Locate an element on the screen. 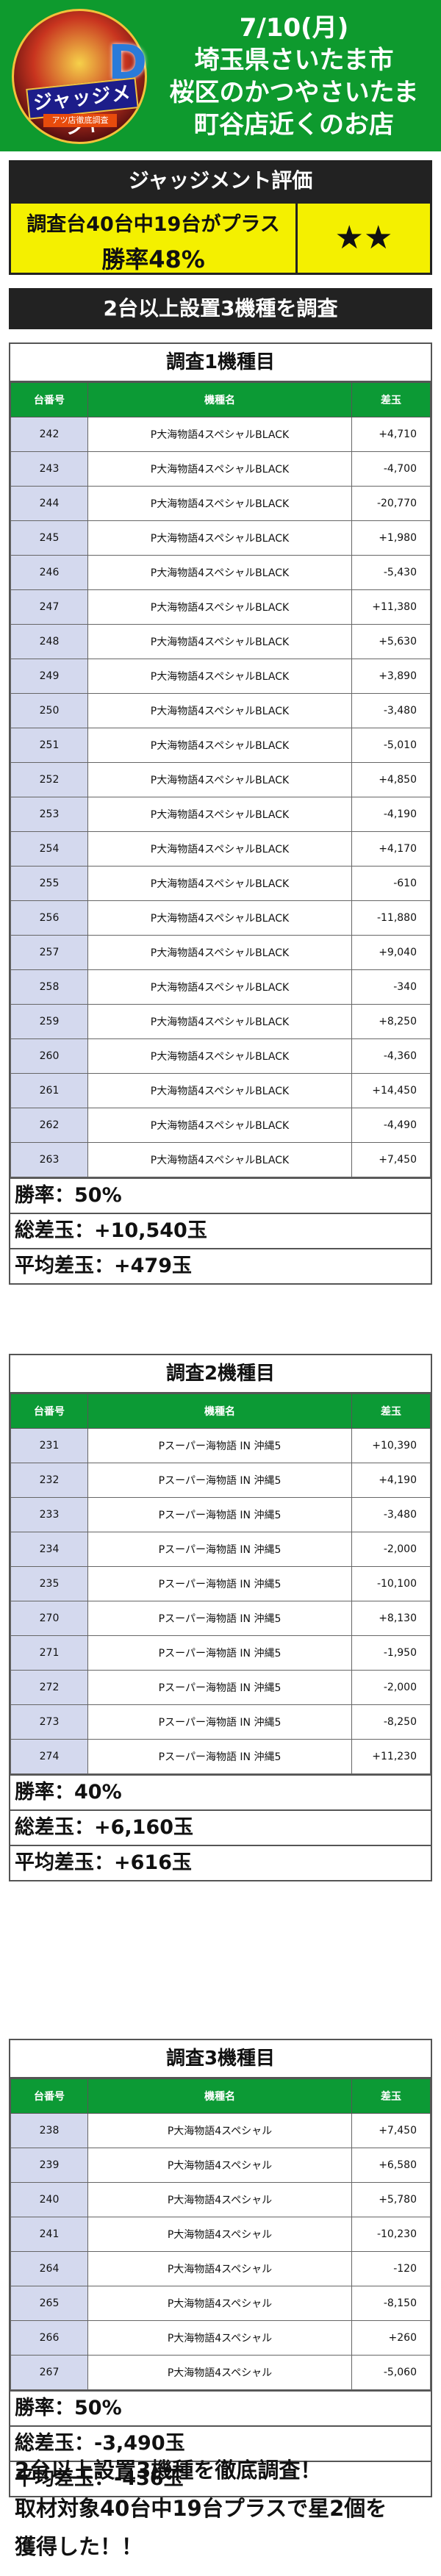 The width and height of the screenshot is (441, 2576). table-row: 267 P大海物語4スペシャル -5,060 is located at coordinates (220, 2372).